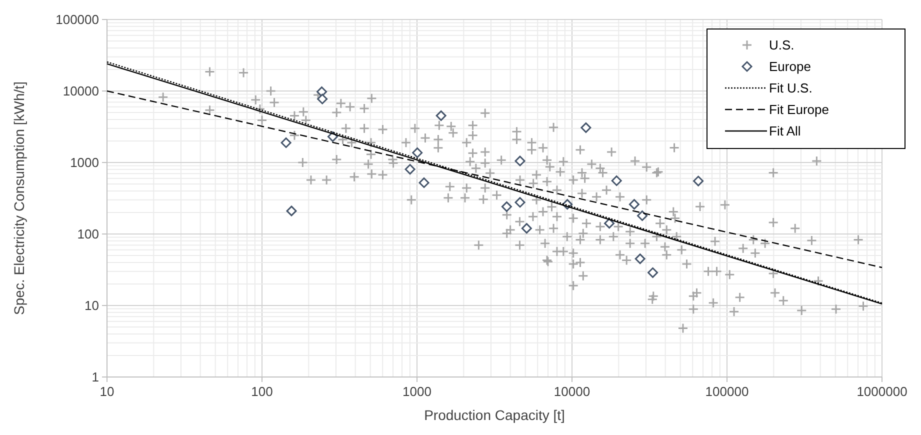 This screenshot has height=435, width=921. I want to click on x-tick-label: 10, so click(107, 391).